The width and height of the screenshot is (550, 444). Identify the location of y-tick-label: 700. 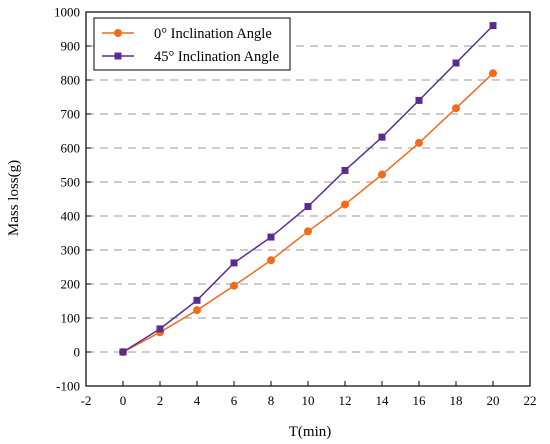
(71, 114).